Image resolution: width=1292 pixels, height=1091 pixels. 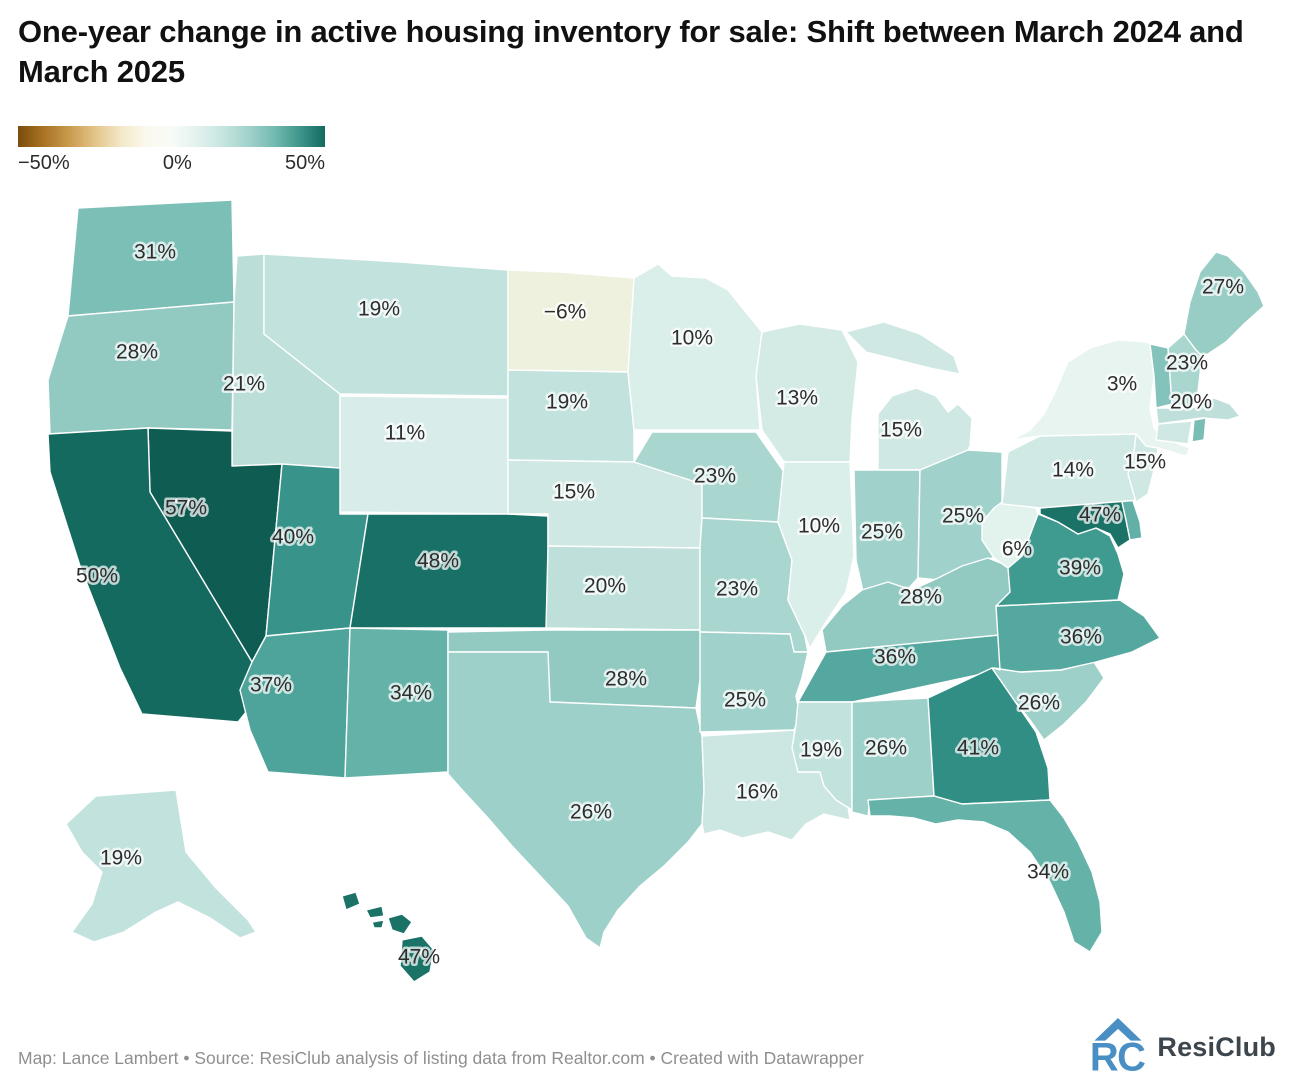 I want to click on value-label-MA: 20%, so click(x=1191, y=402).